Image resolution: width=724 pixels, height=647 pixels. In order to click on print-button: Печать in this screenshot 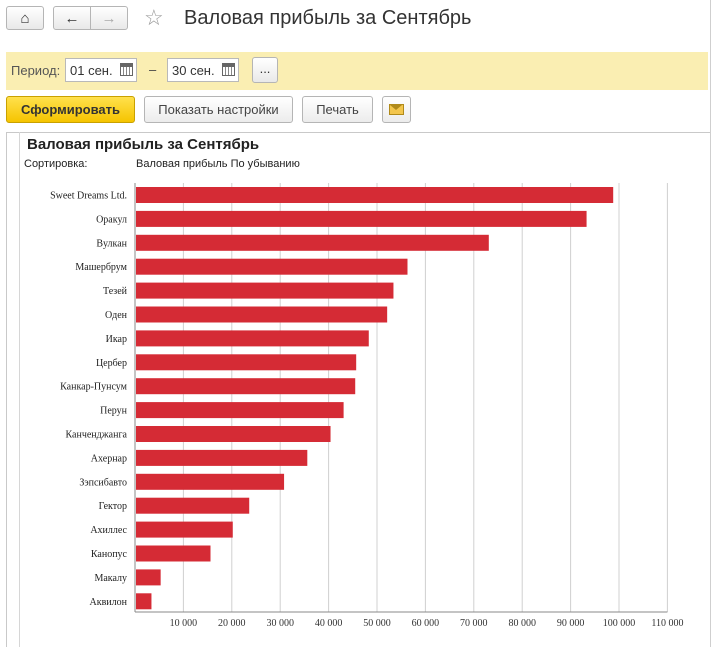, I will do `click(337, 109)`.